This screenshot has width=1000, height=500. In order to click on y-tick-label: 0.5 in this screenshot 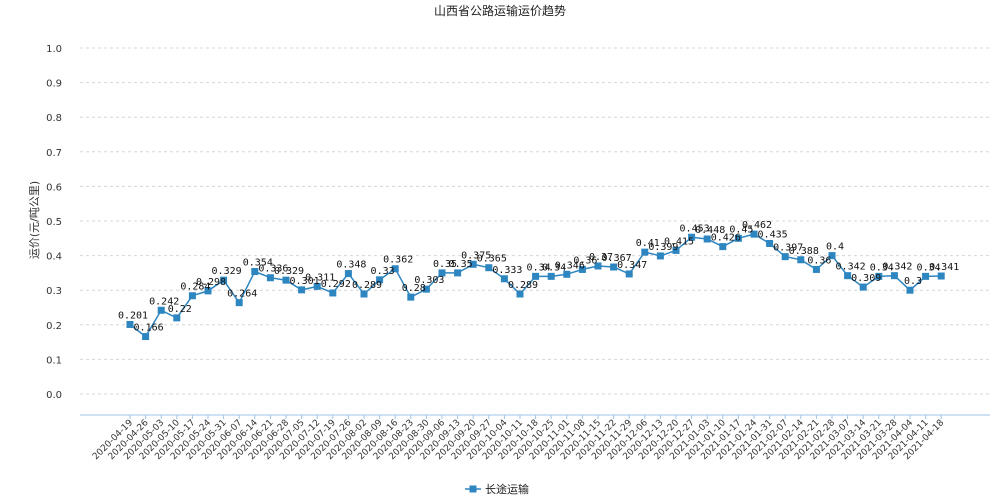, I will do `click(54, 222)`.